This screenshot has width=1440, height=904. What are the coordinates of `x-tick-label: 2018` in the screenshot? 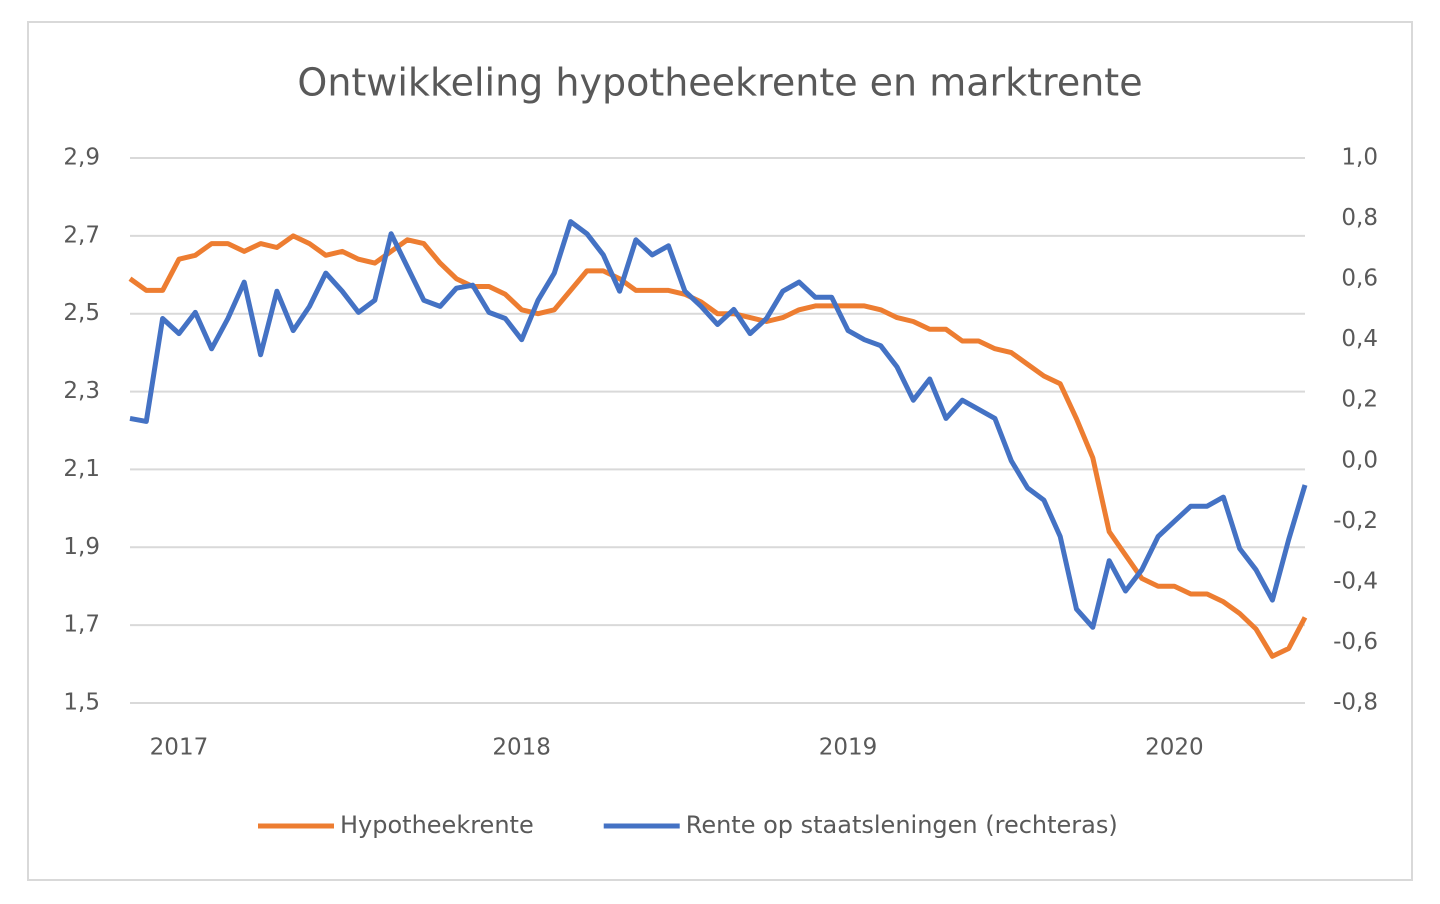 It's located at (521, 748).